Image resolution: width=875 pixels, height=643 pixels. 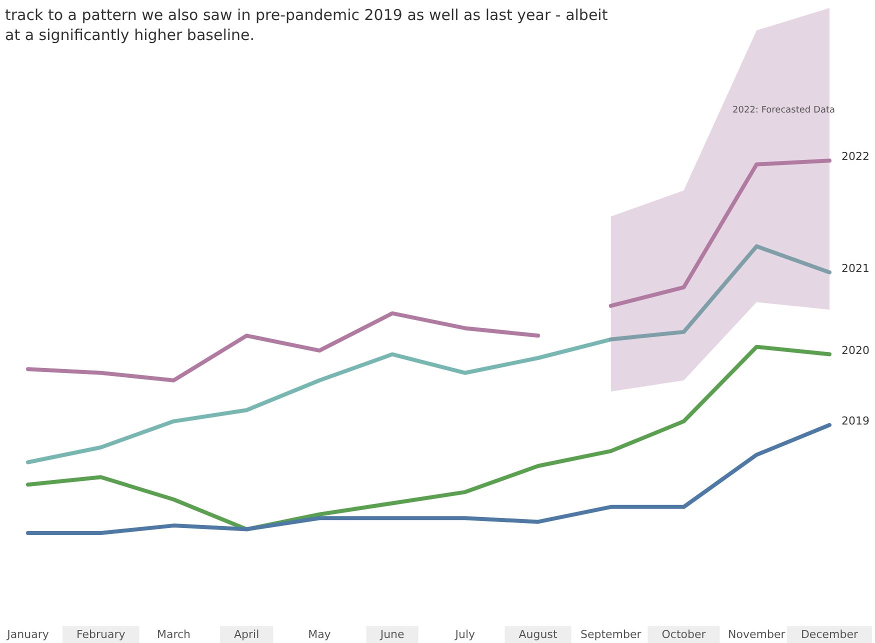 I want to click on x-tick-label: March, so click(x=173, y=634).